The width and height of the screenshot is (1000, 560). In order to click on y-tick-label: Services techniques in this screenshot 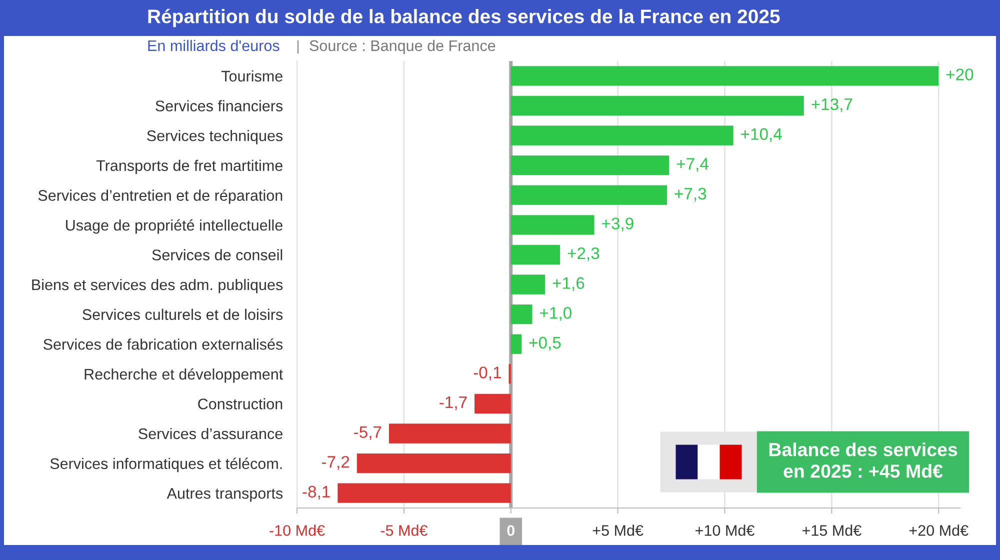, I will do `click(215, 137)`.